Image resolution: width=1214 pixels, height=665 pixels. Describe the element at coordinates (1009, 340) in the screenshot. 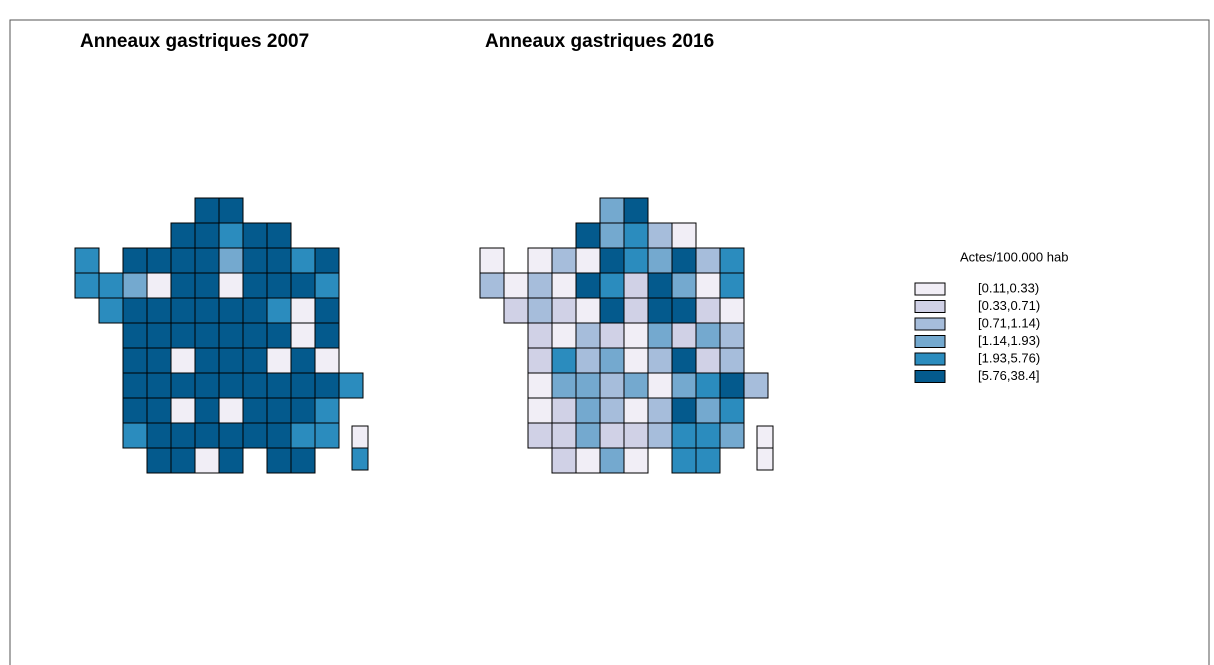

I see `legend-label: [1.14,1.93)` at that location.